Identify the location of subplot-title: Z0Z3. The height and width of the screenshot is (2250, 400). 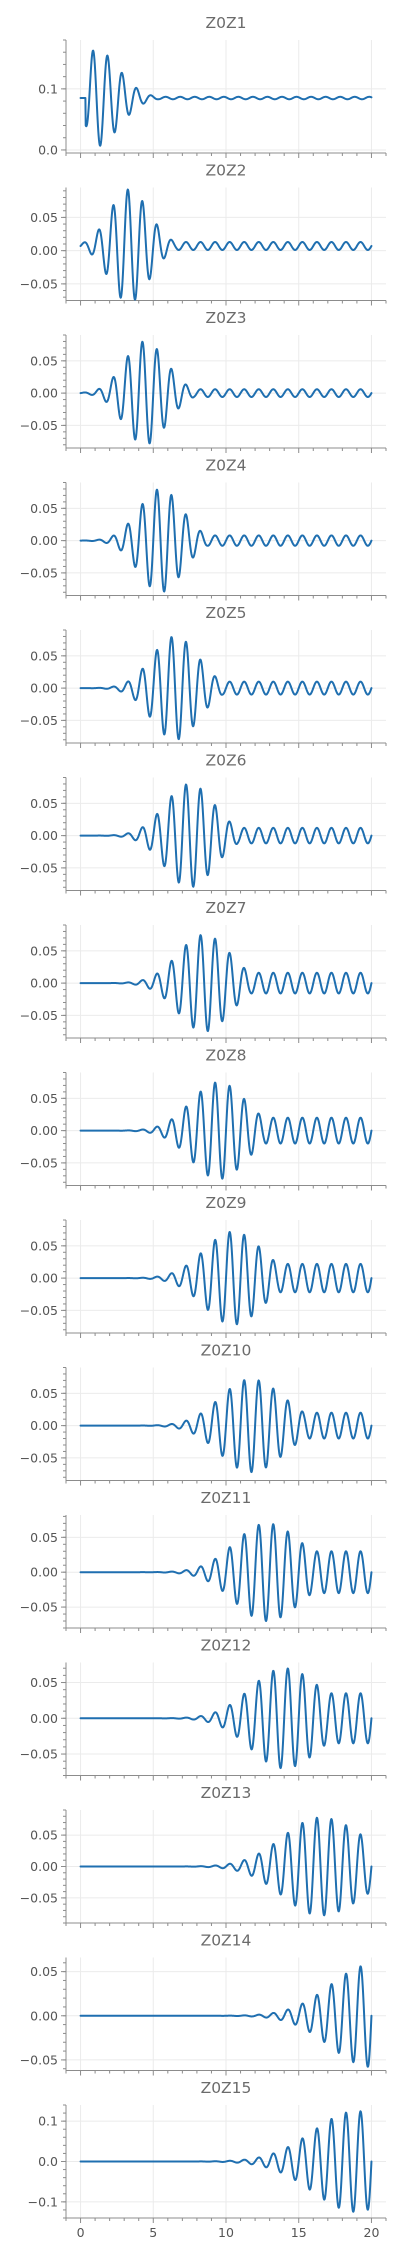
(226, 318).